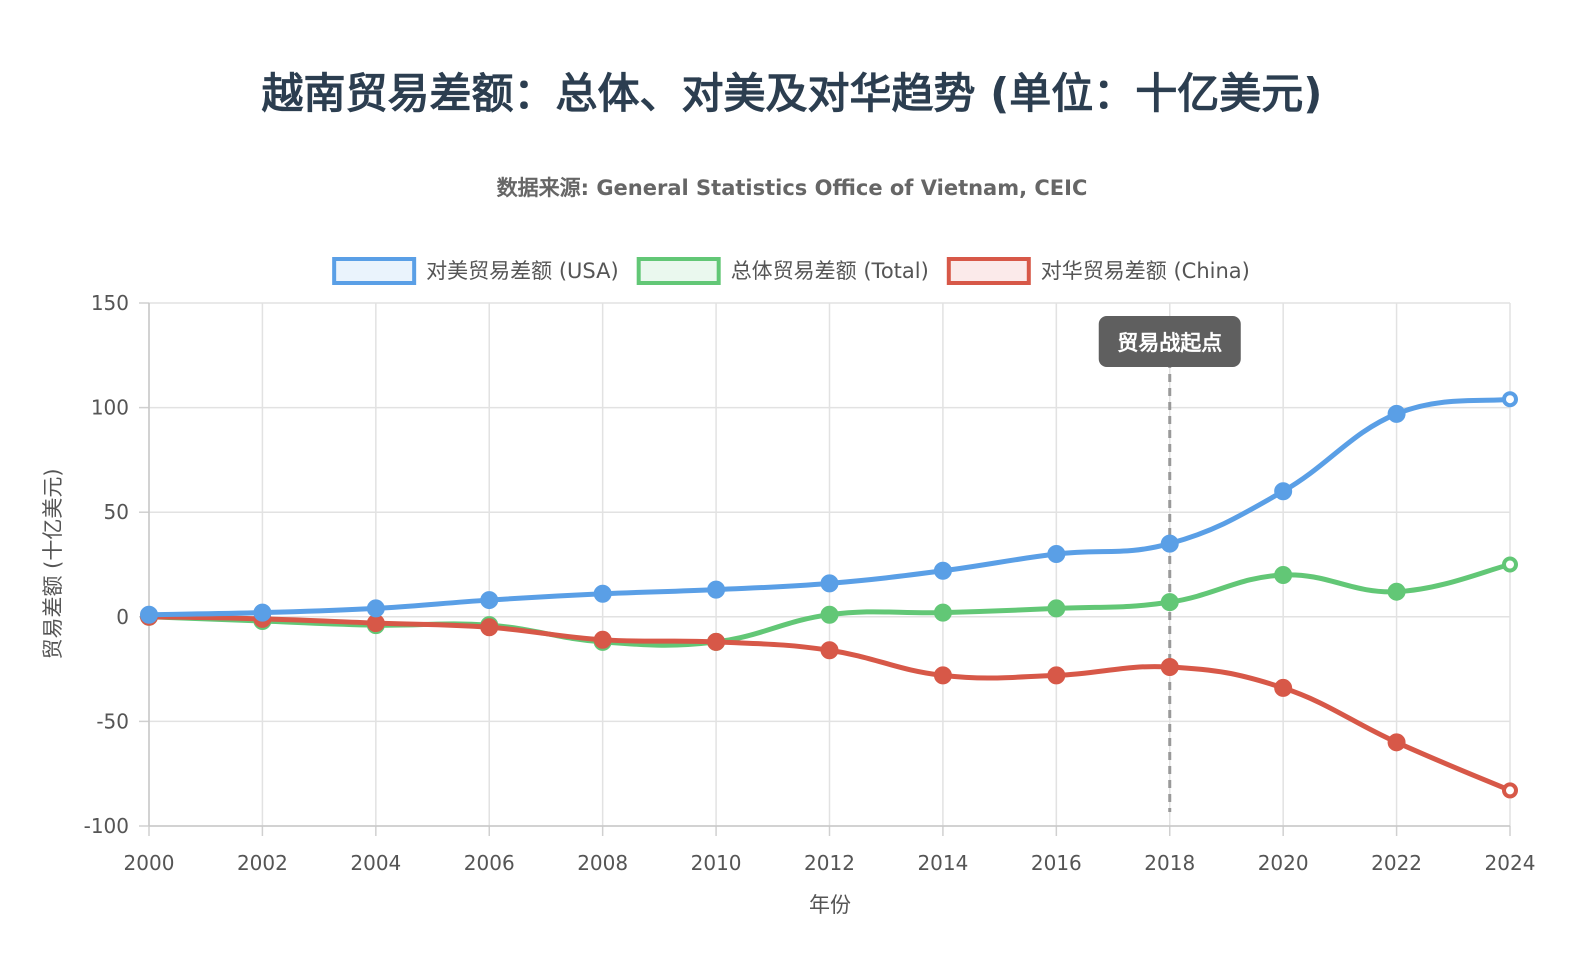 This screenshot has height=968, width=1584. What do you see at coordinates (602, 863) in the screenshot?
I see `x-tick-label: 2008` at bounding box center [602, 863].